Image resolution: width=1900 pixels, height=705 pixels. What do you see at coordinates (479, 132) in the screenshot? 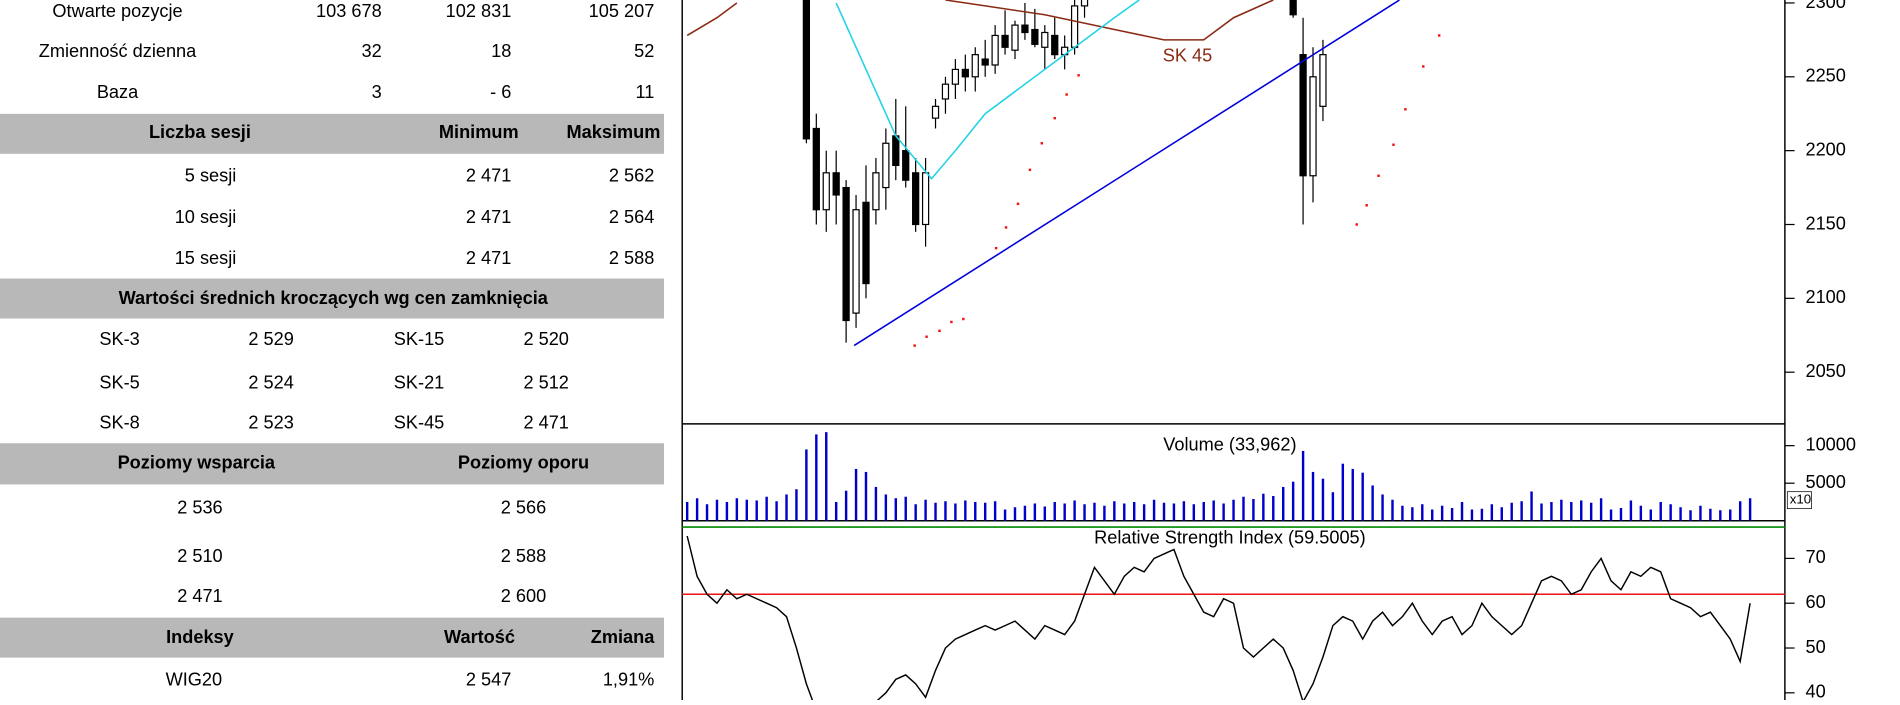
I see `header: Minimum` at bounding box center [479, 132].